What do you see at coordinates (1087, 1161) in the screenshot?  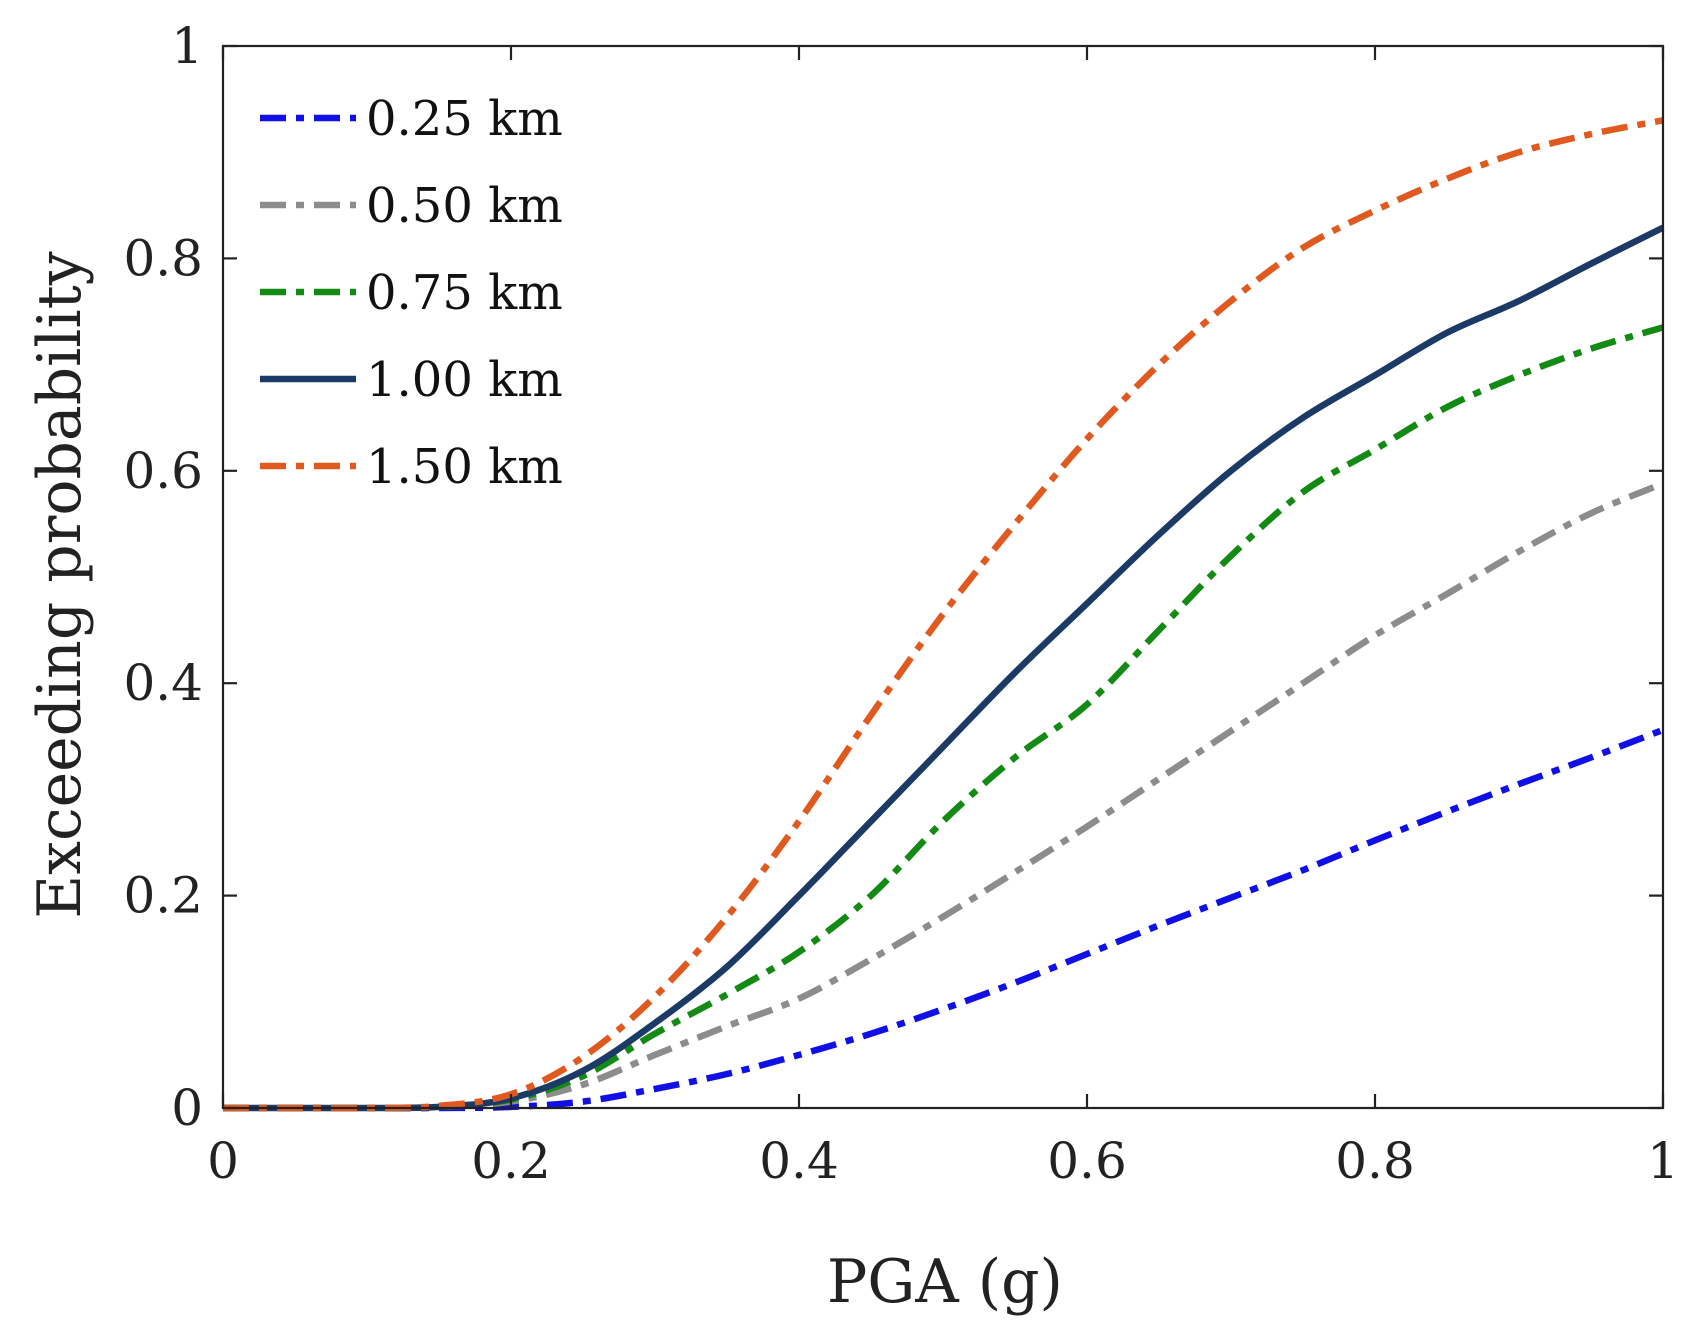 I see `x-tick-label: 0.6` at bounding box center [1087, 1161].